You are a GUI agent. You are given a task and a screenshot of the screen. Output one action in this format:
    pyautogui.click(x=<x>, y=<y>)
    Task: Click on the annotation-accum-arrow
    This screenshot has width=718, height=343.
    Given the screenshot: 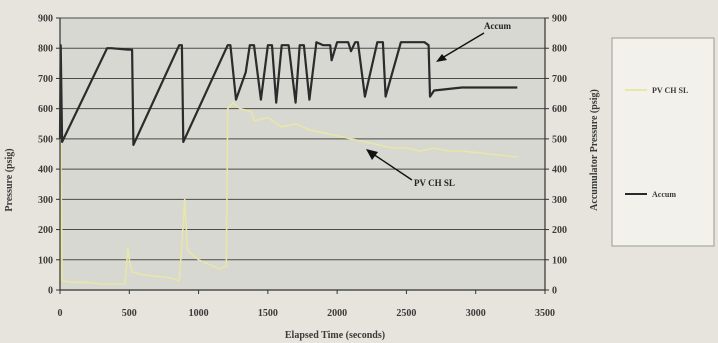 What is the action you would take?
    pyautogui.click(x=463, y=45)
    